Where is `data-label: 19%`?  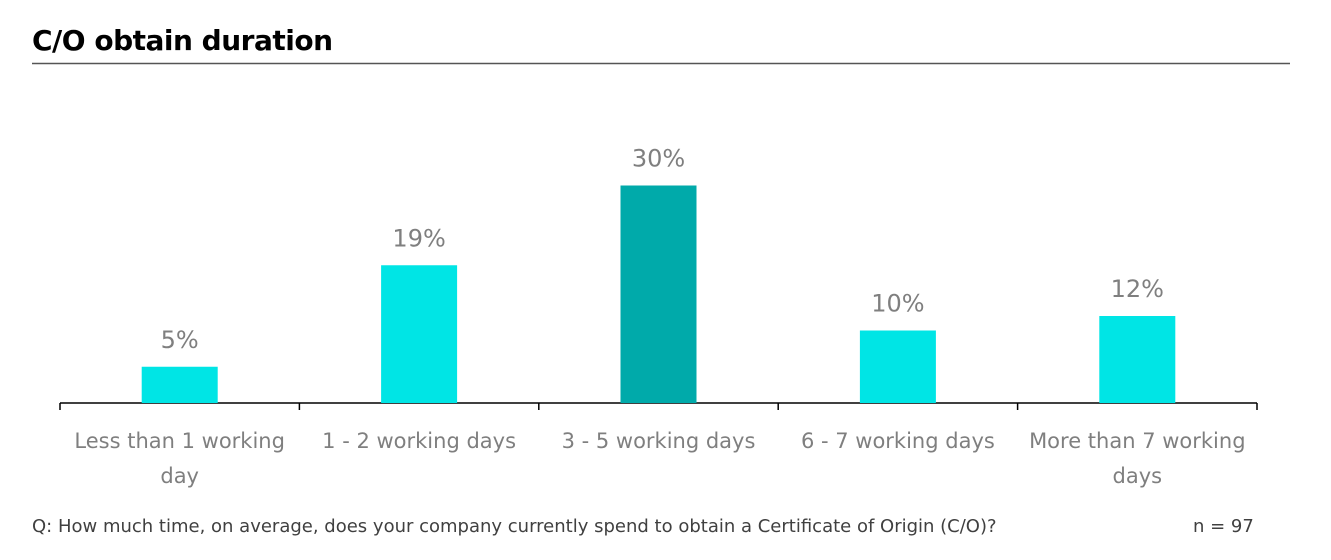 data-label: 19% is located at coordinates (418, 238).